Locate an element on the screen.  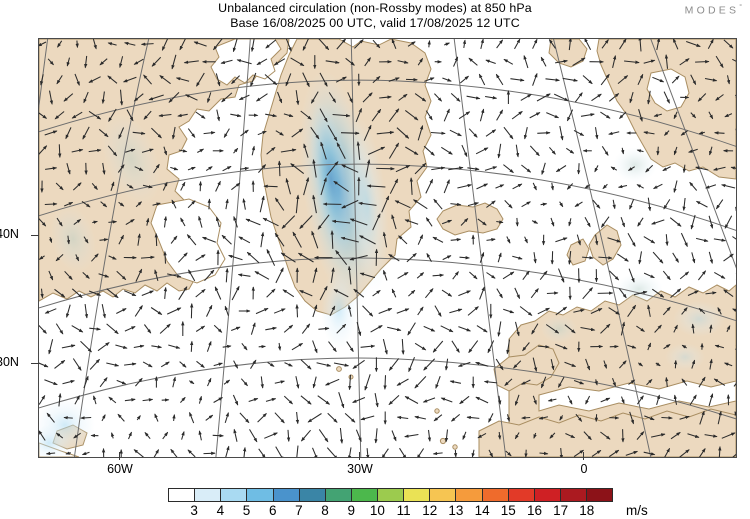
modes-logo: MODES° is located at coordinates (713, 10).